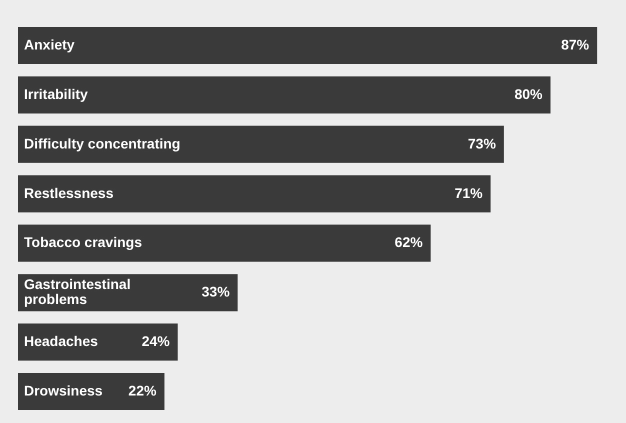 This screenshot has width=626, height=423. Describe the element at coordinates (409, 242) in the screenshot. I see `data-label: 62%` at that location.